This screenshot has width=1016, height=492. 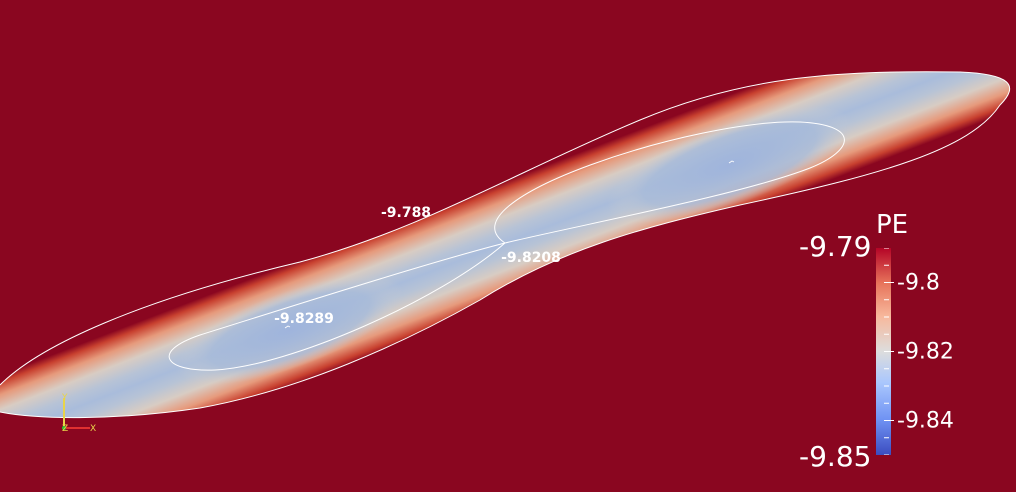 I want to click on contour-label-minimum: -9.8289, so click(x=304, y=319).